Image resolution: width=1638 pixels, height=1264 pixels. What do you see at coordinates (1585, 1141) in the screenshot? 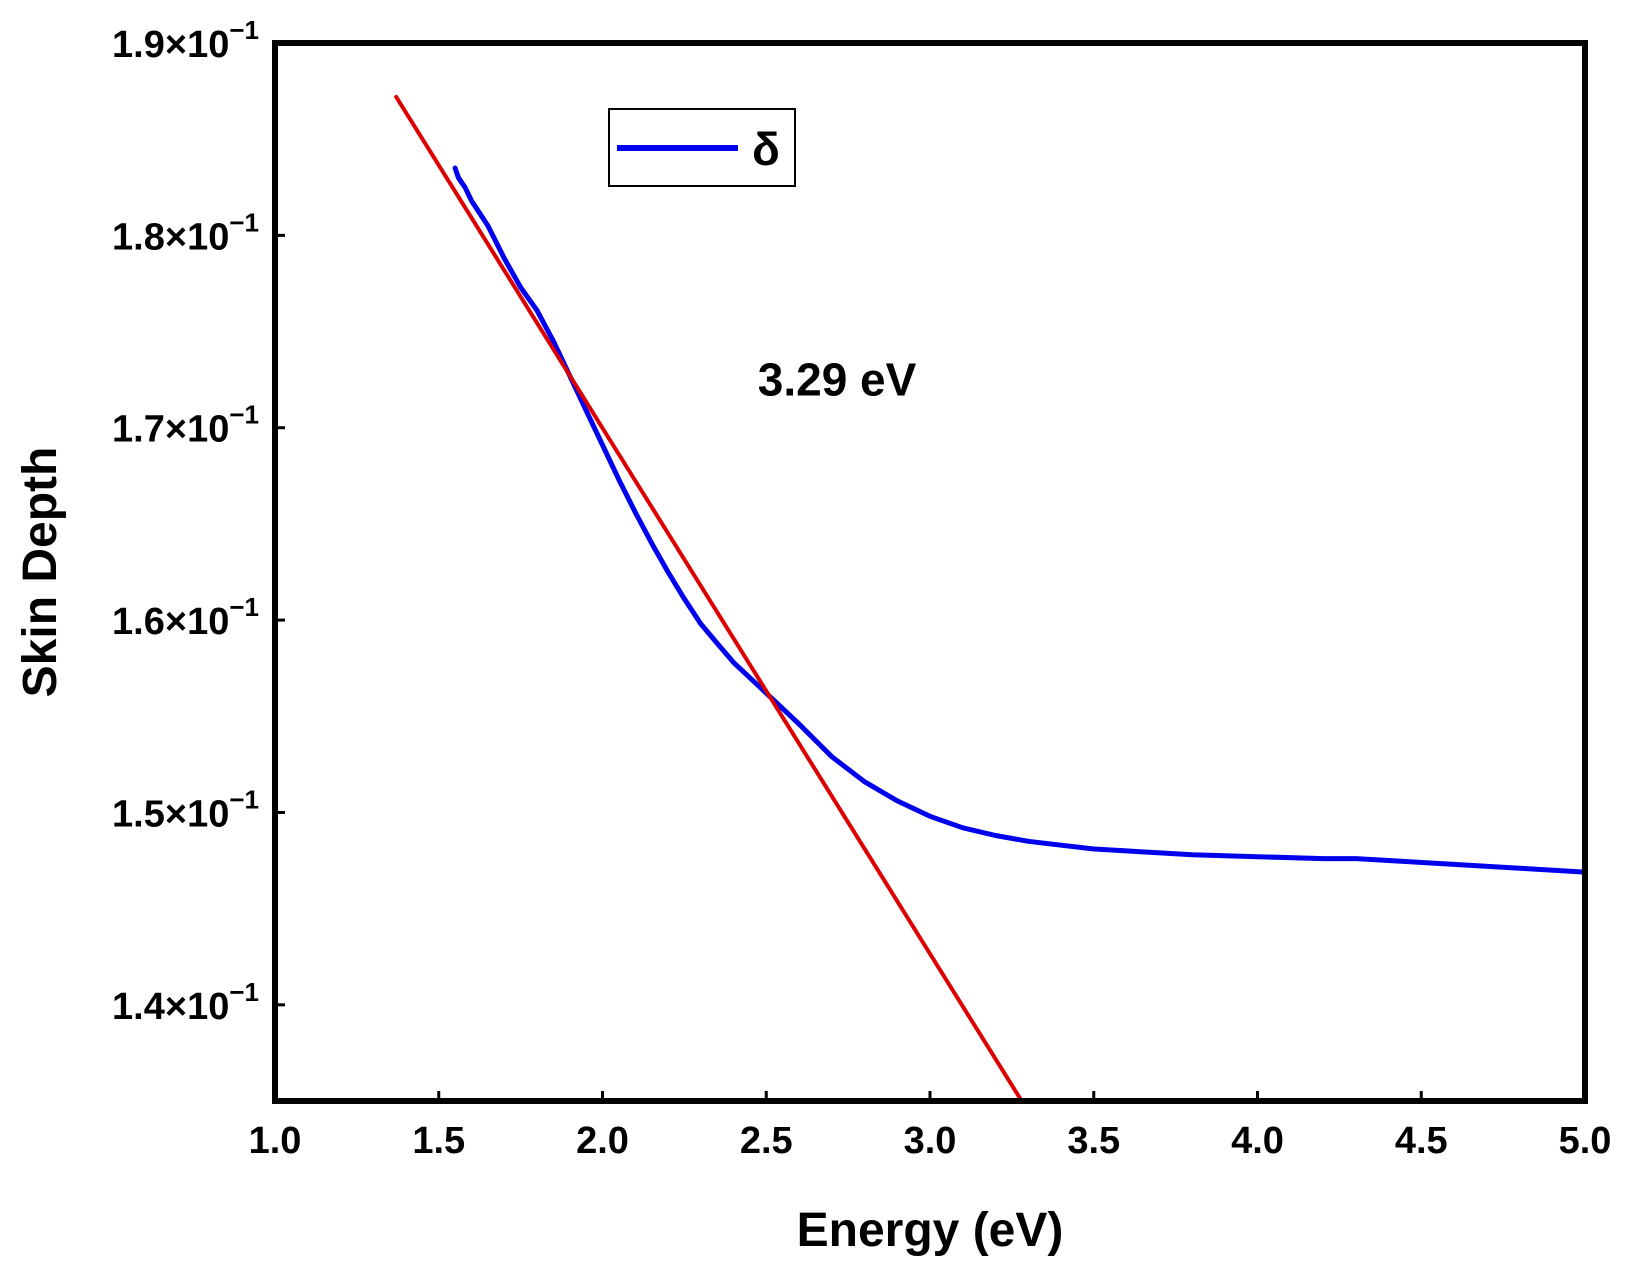
I see `x-tick-label: 5.0` at bounding box center [1585, 1141].